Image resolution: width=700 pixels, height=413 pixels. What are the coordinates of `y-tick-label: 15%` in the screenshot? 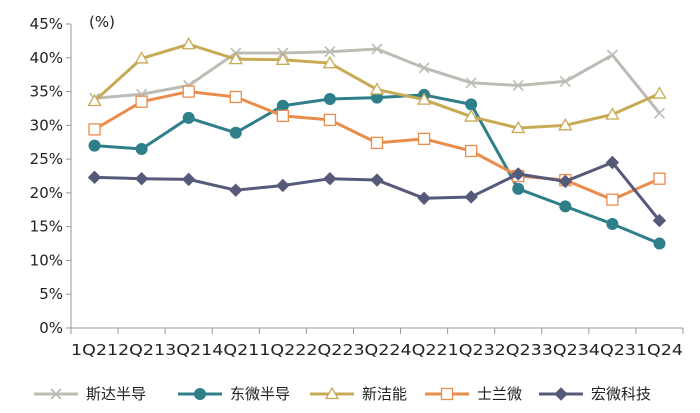 It's located at (46, 227).